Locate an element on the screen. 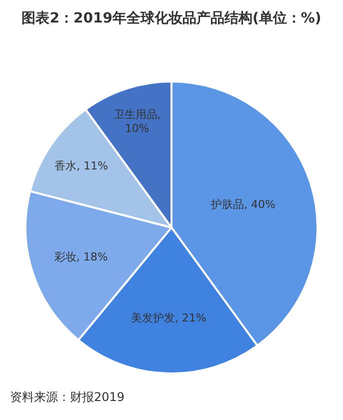  slice-label: 卫生用品, 10% is located at coordinates (137, 122).